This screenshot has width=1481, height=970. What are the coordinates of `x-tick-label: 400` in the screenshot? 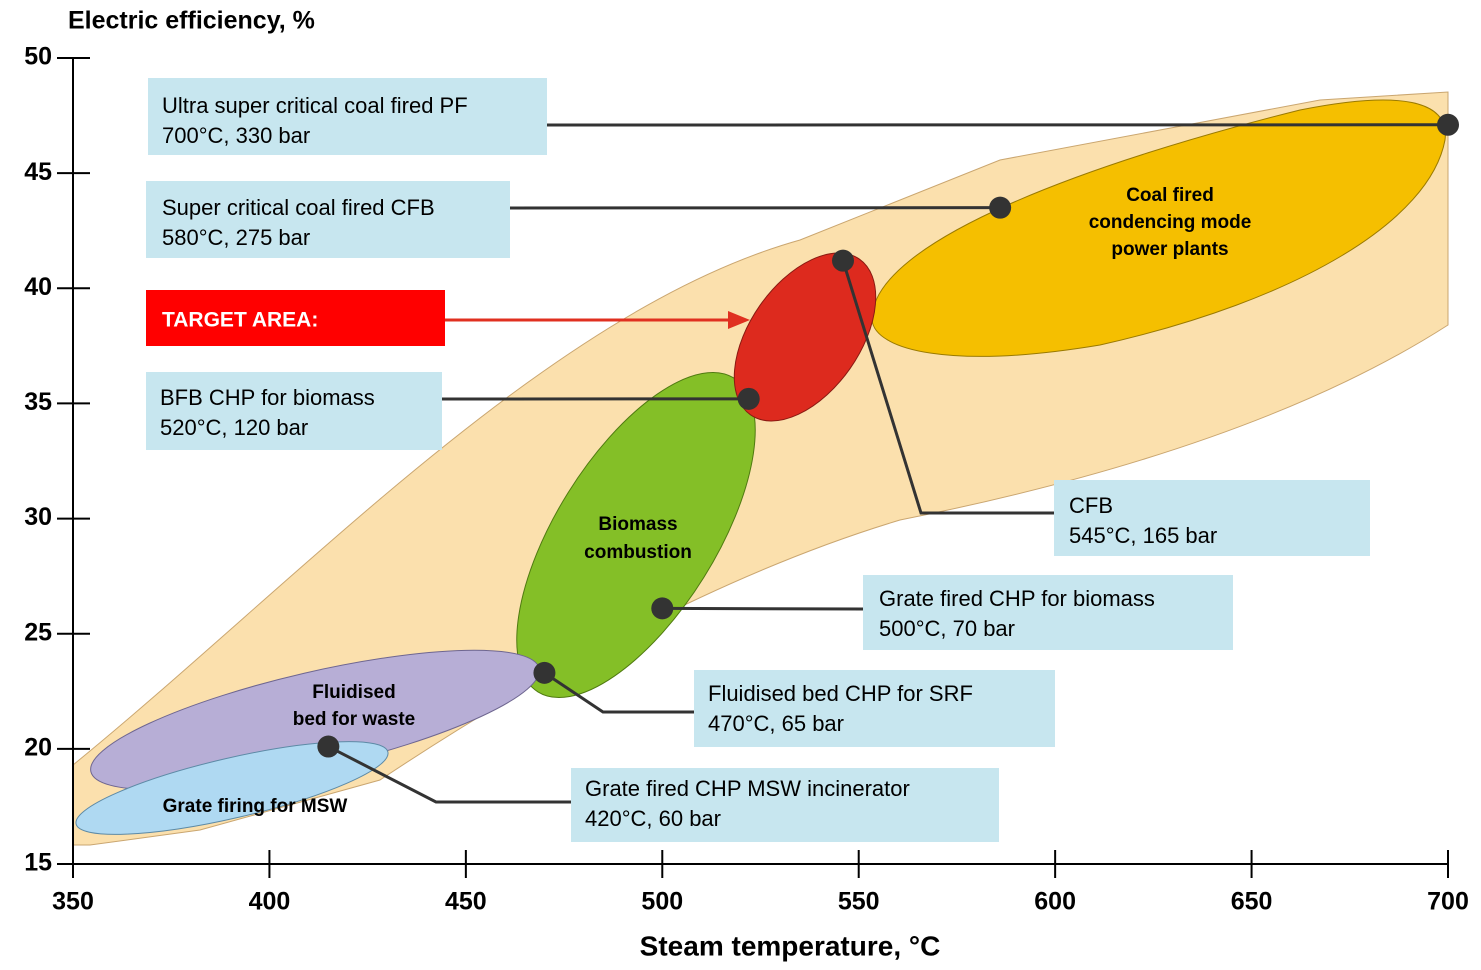 It's located at (270, 902).